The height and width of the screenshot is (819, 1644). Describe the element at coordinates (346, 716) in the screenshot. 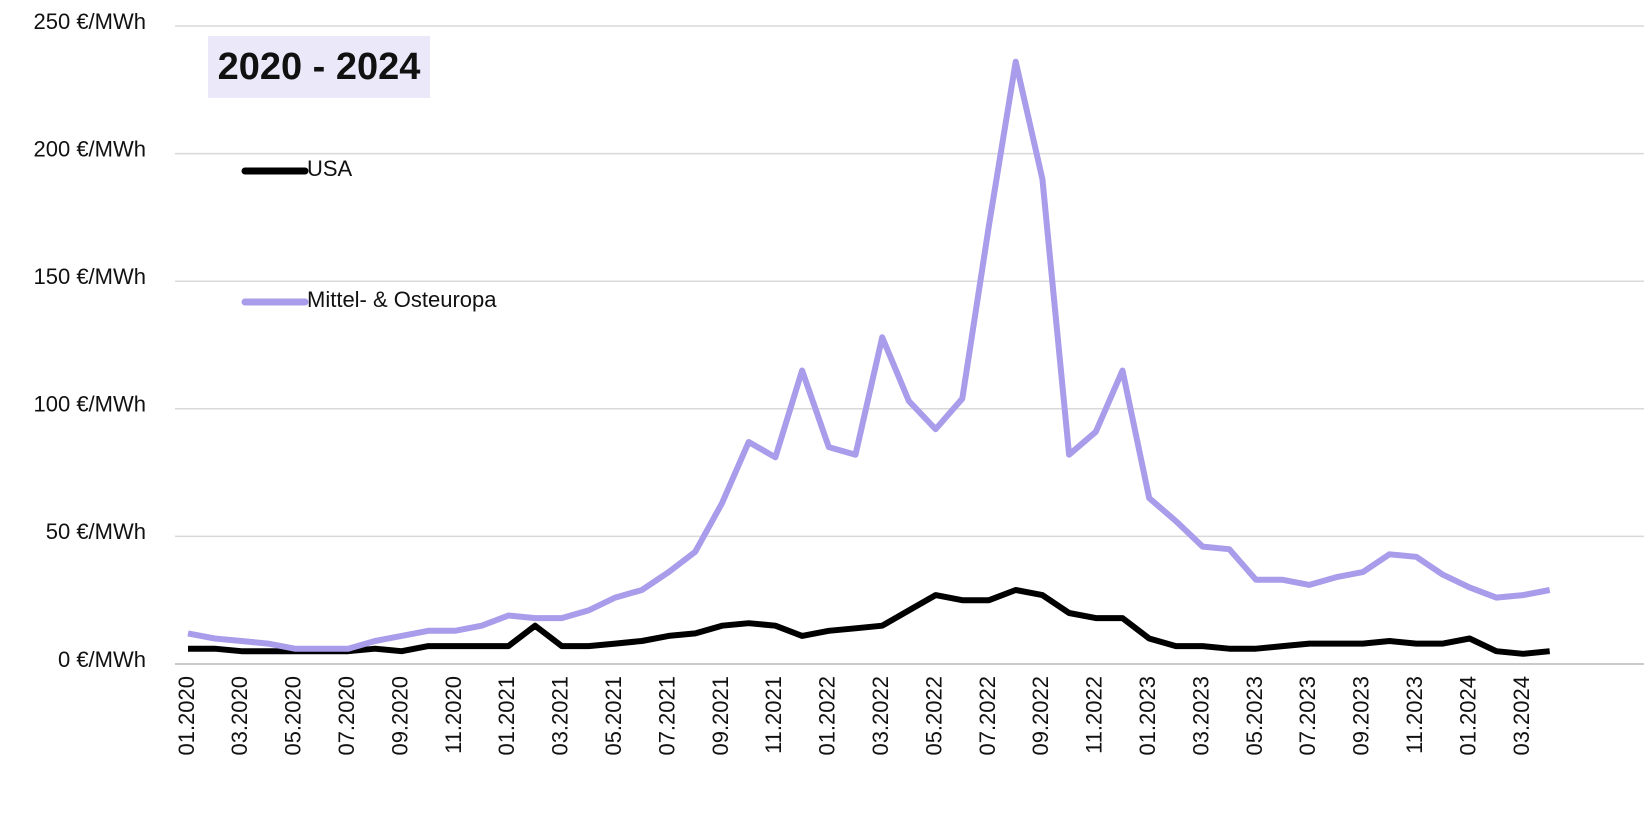

I see `x-tick-label: 07.2020` at that location.